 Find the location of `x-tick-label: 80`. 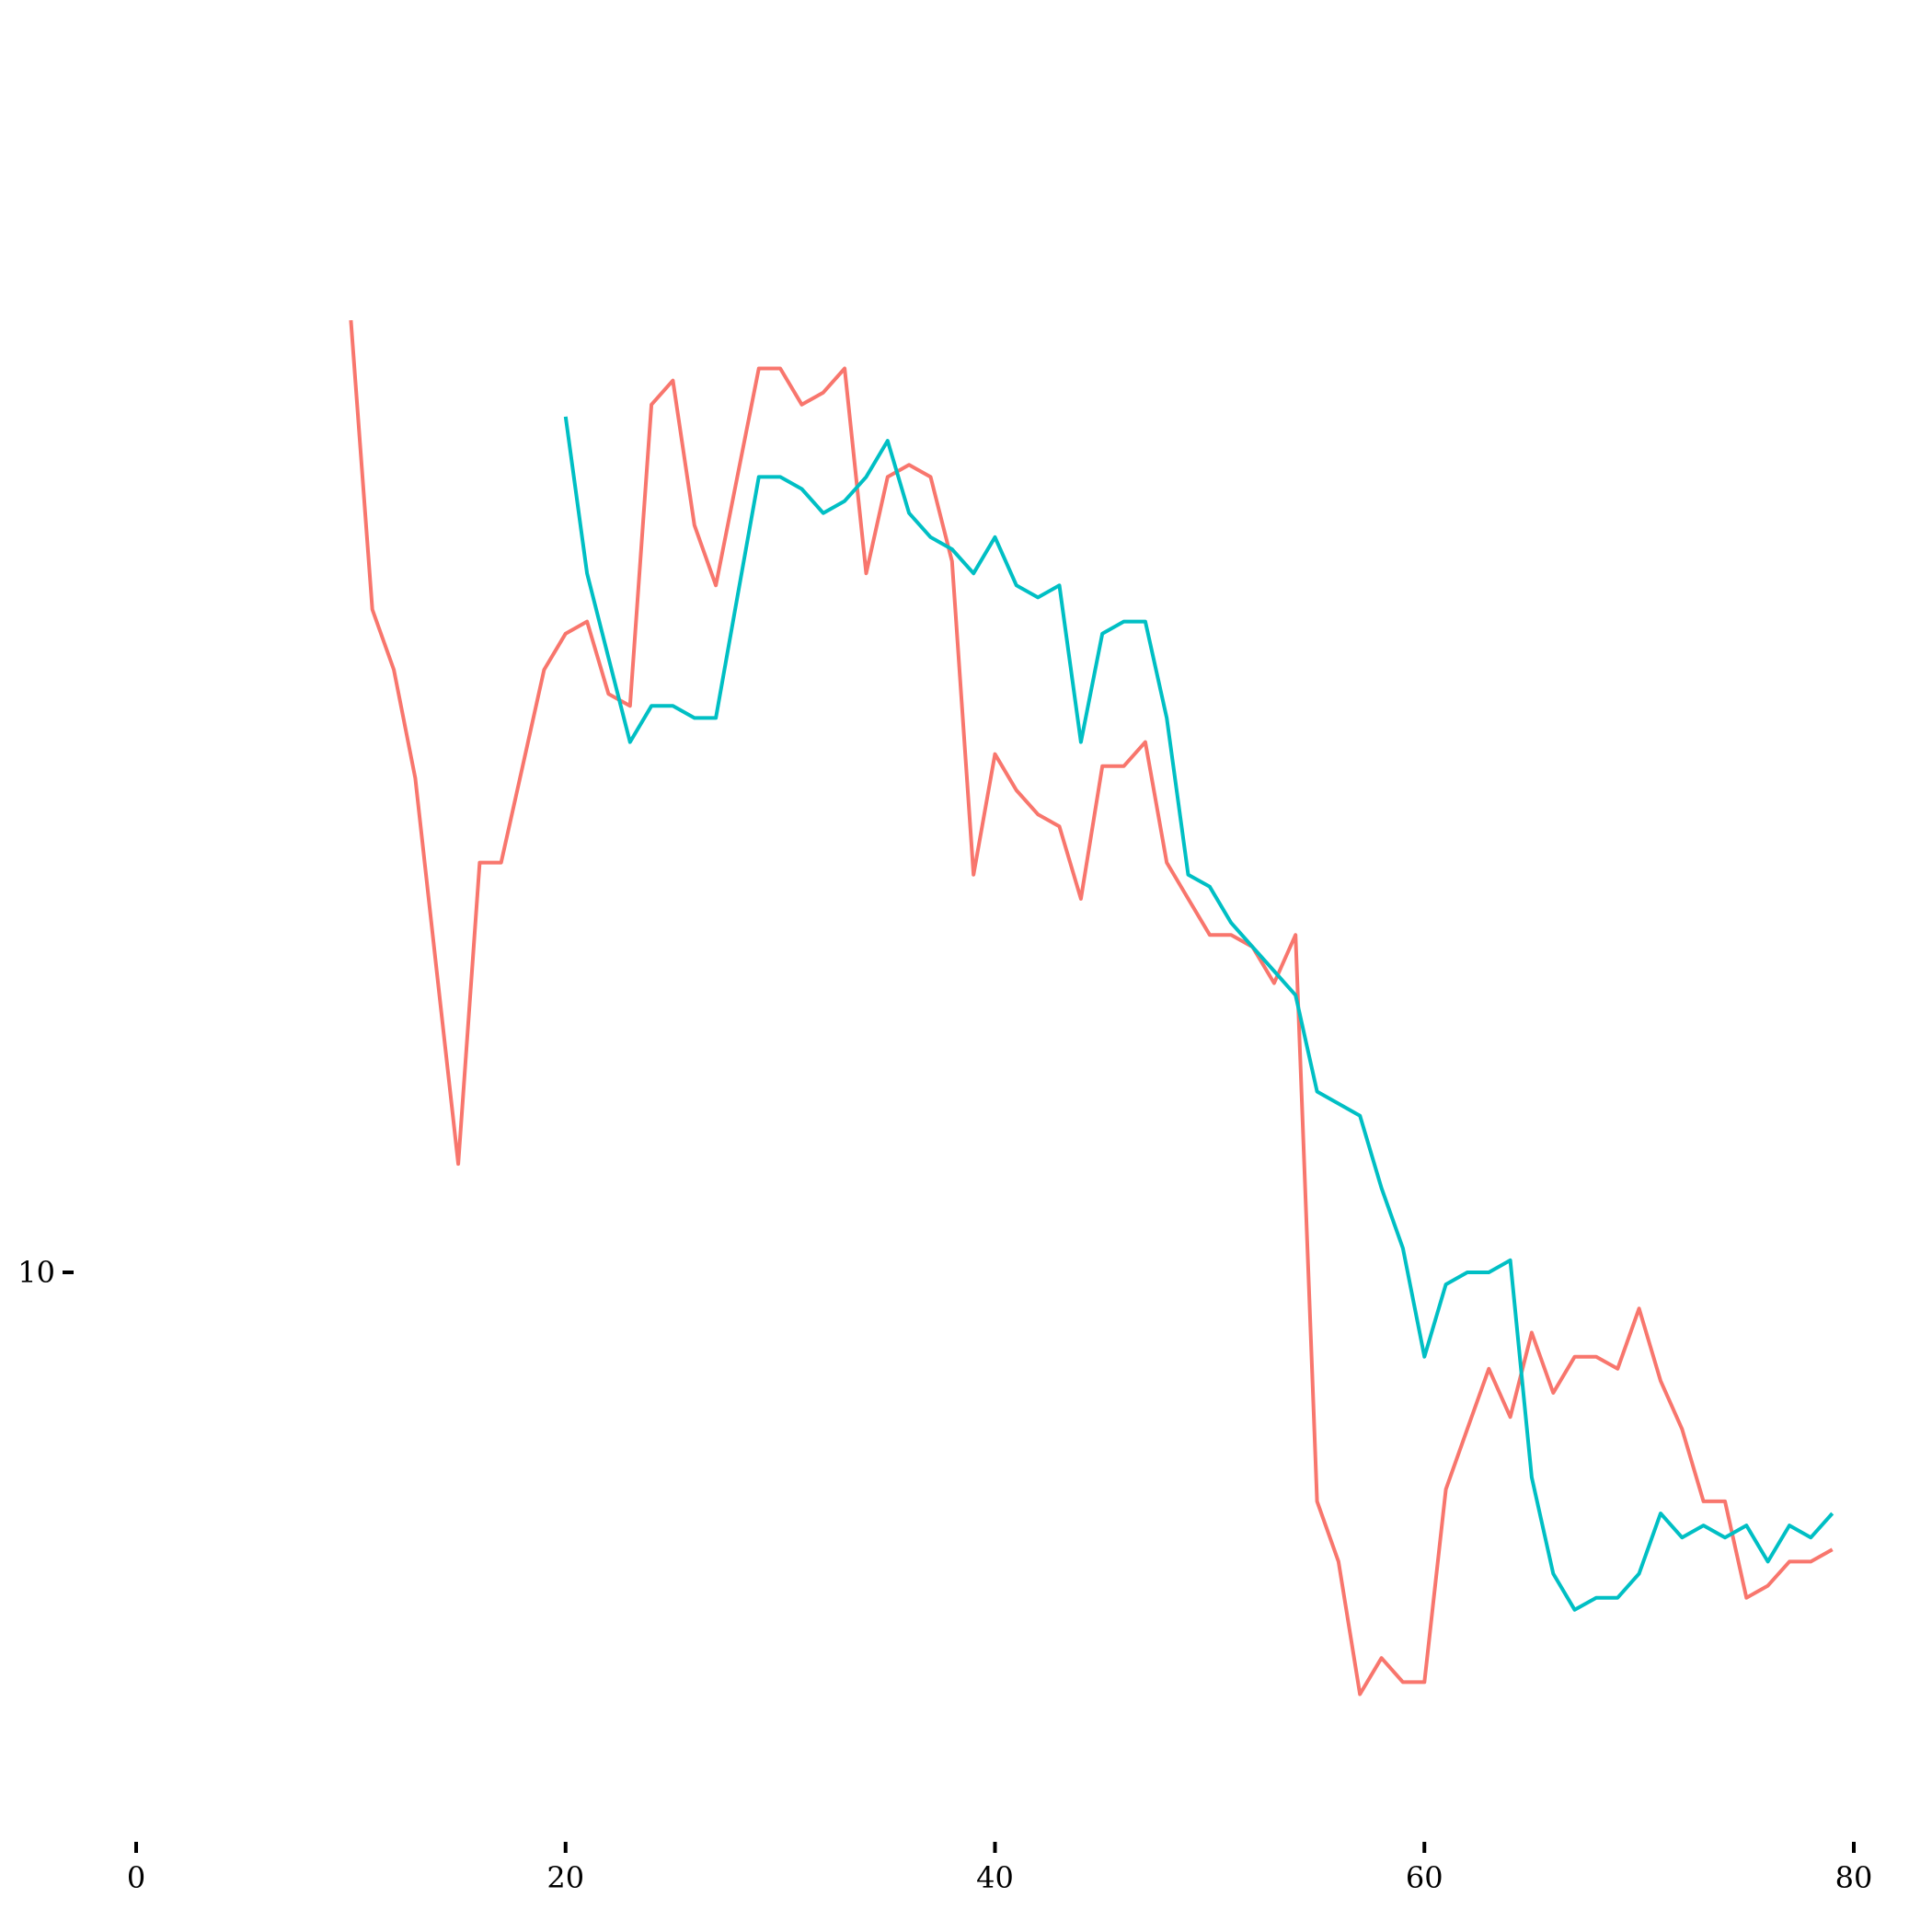

x-tick-label: 80 is located at coordinates (1854, 1877).